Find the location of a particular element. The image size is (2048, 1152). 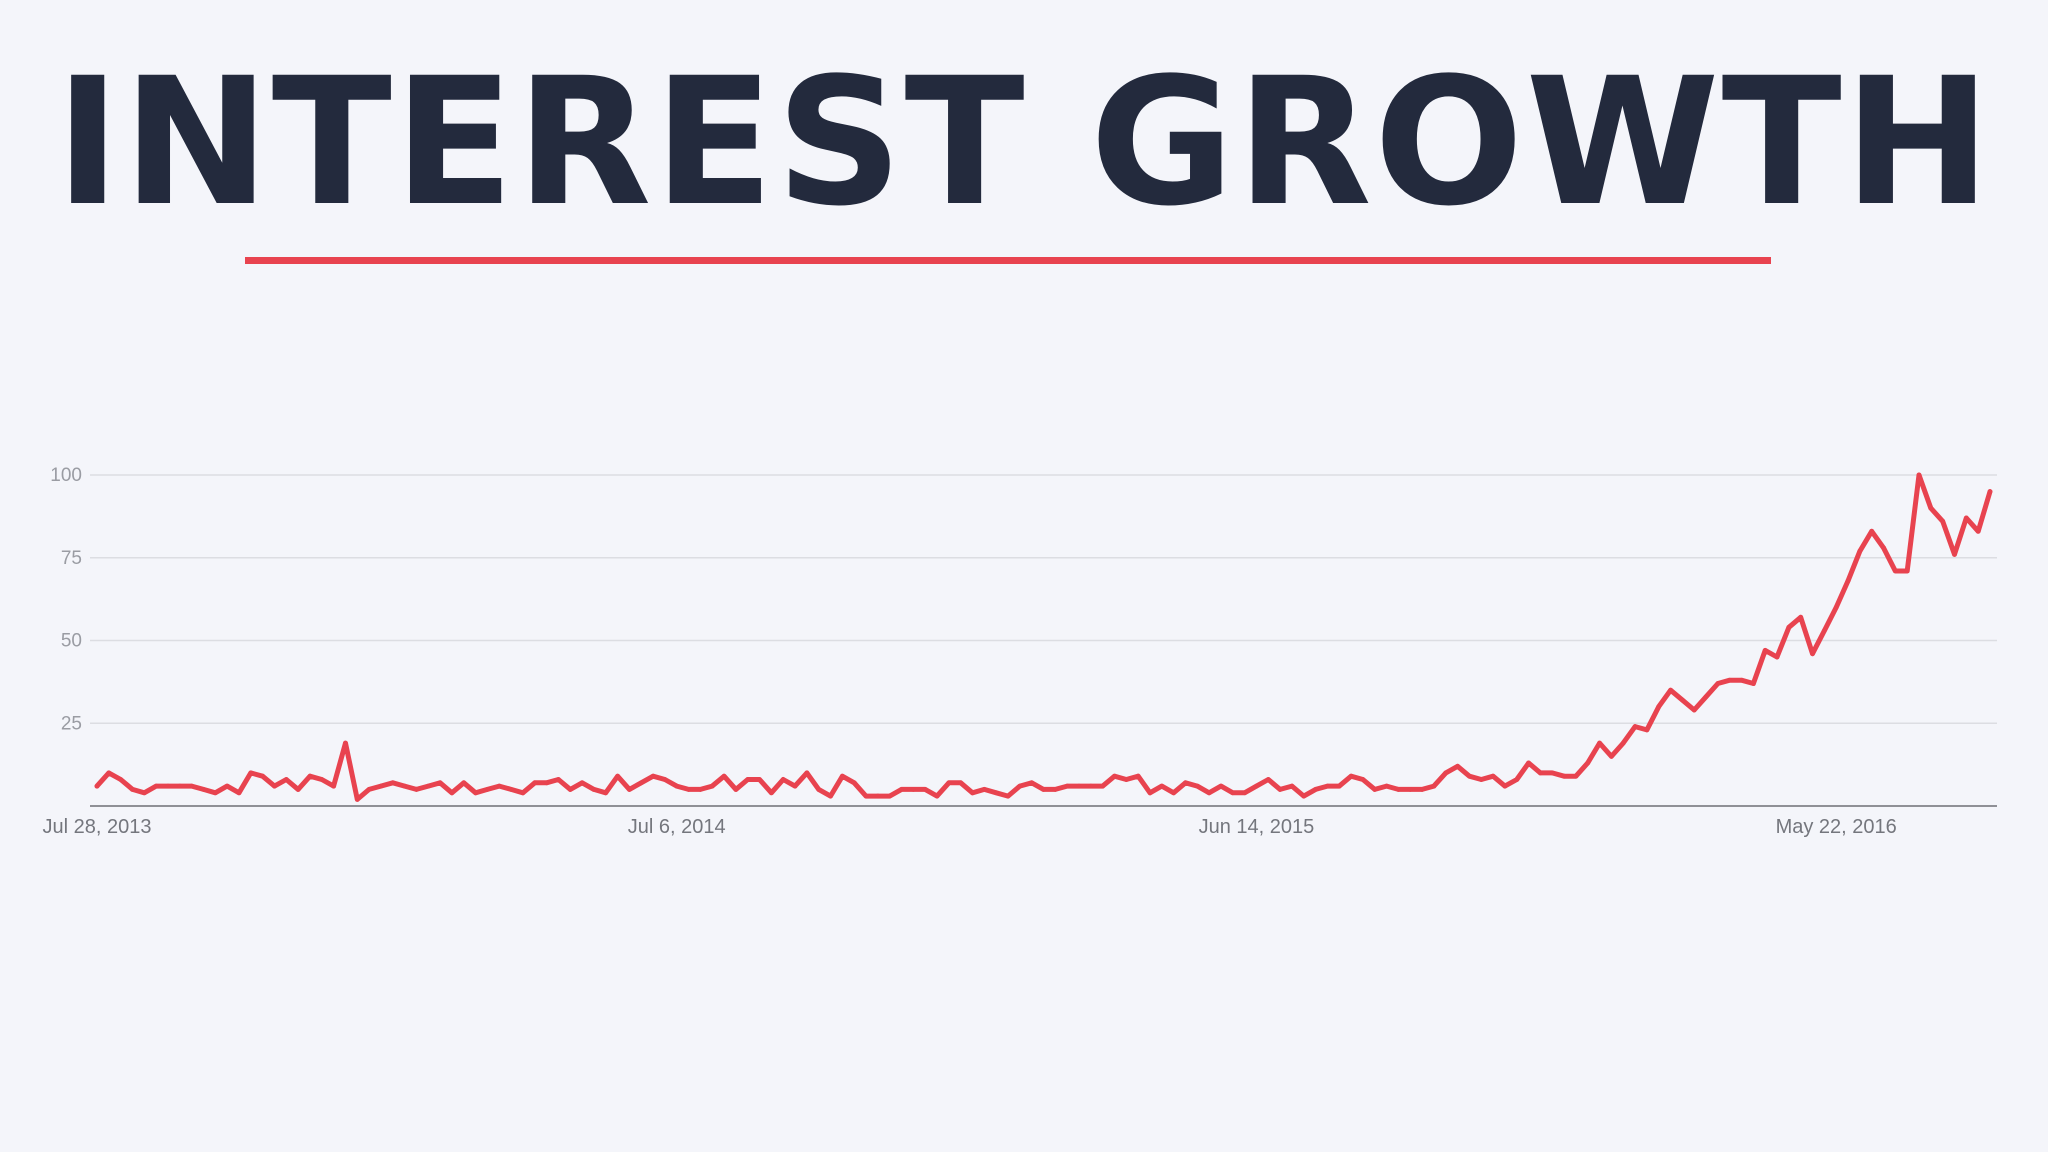

x-tick-label: Jul 28, 2013 is located at coordinates (97, 827).